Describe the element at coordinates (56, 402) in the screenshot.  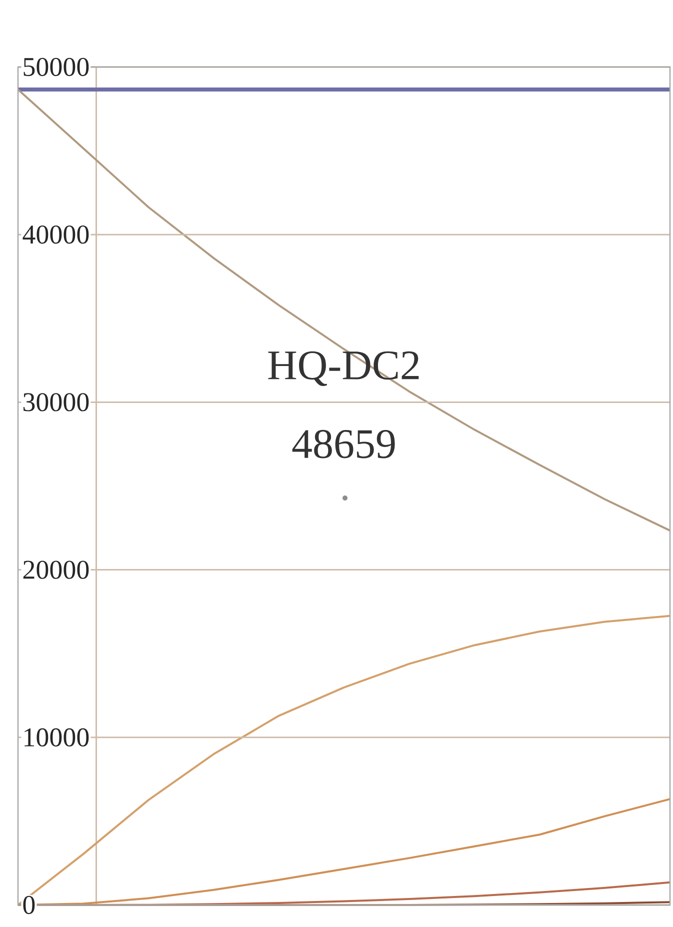
I see `y-tick-label: 30000` at that location.